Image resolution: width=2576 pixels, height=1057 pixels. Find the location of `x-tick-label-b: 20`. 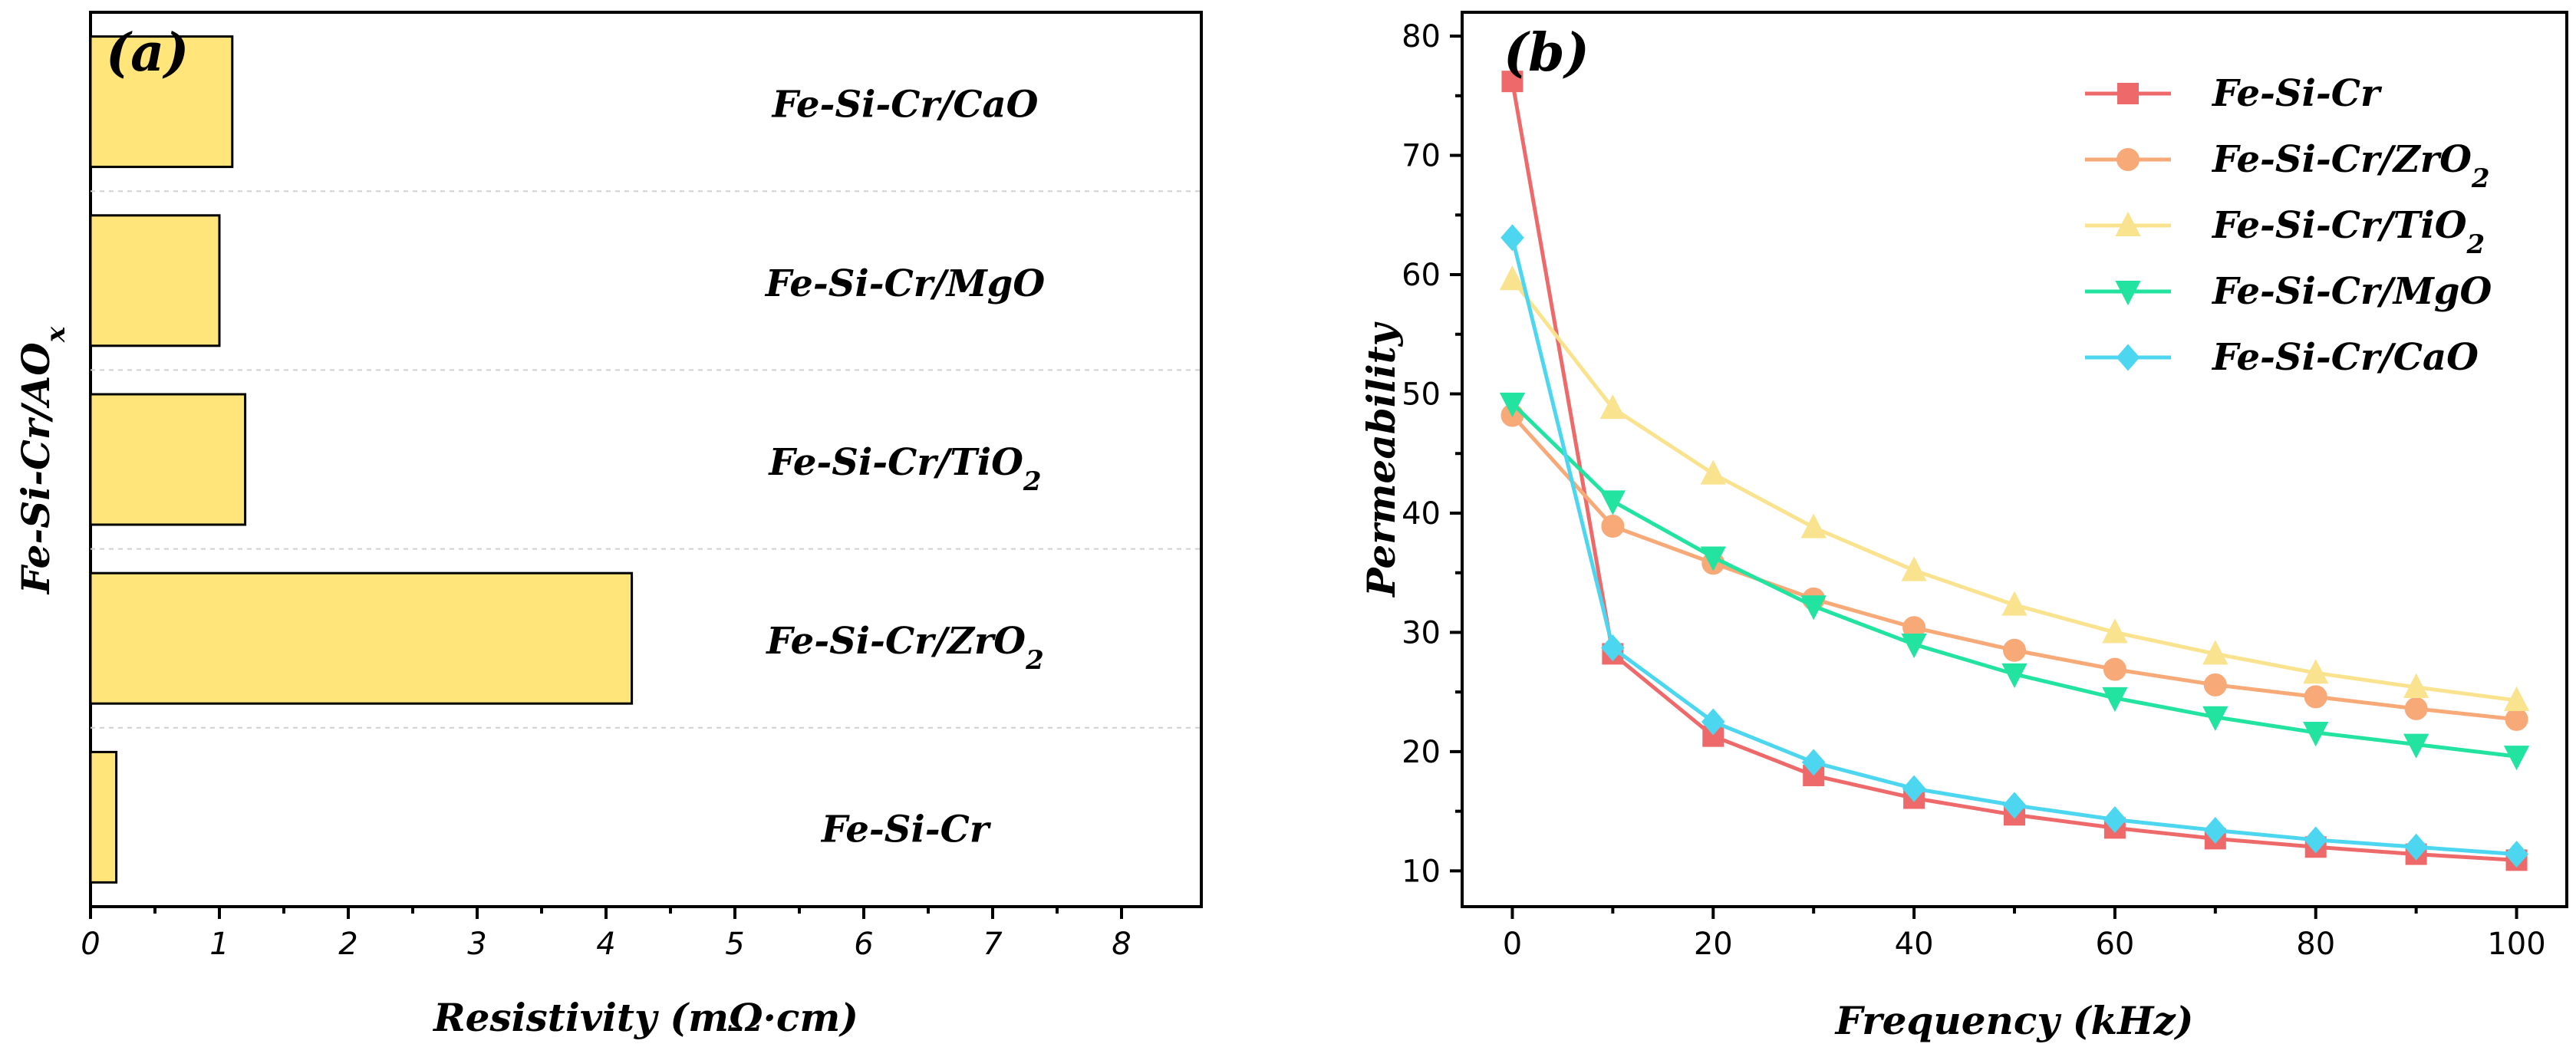

x-tick-label-b: 20 is located at coordinates (1713, 944).